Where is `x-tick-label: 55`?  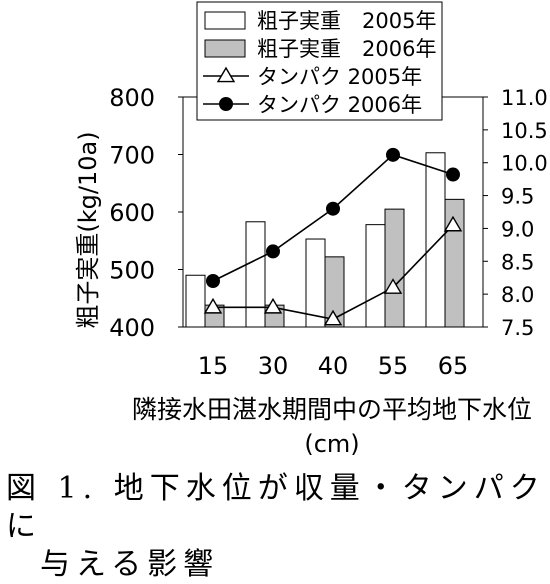 x-tick-label: 55 is located at coordinates (393, 366).